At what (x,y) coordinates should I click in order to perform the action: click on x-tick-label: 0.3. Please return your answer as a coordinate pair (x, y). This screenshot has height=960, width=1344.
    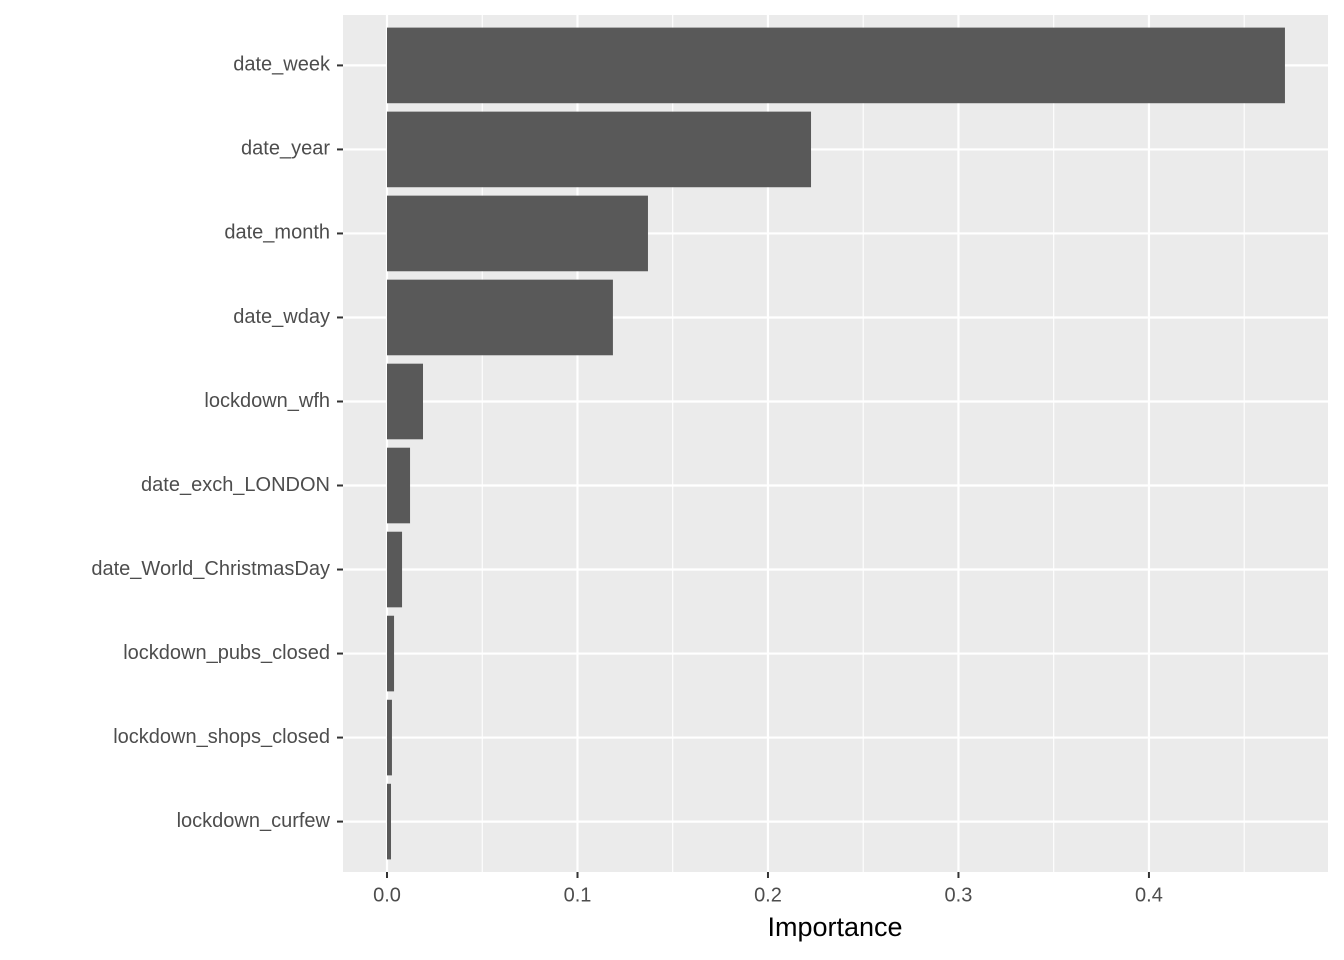
    Looking at the image, I should click on (959, 895).